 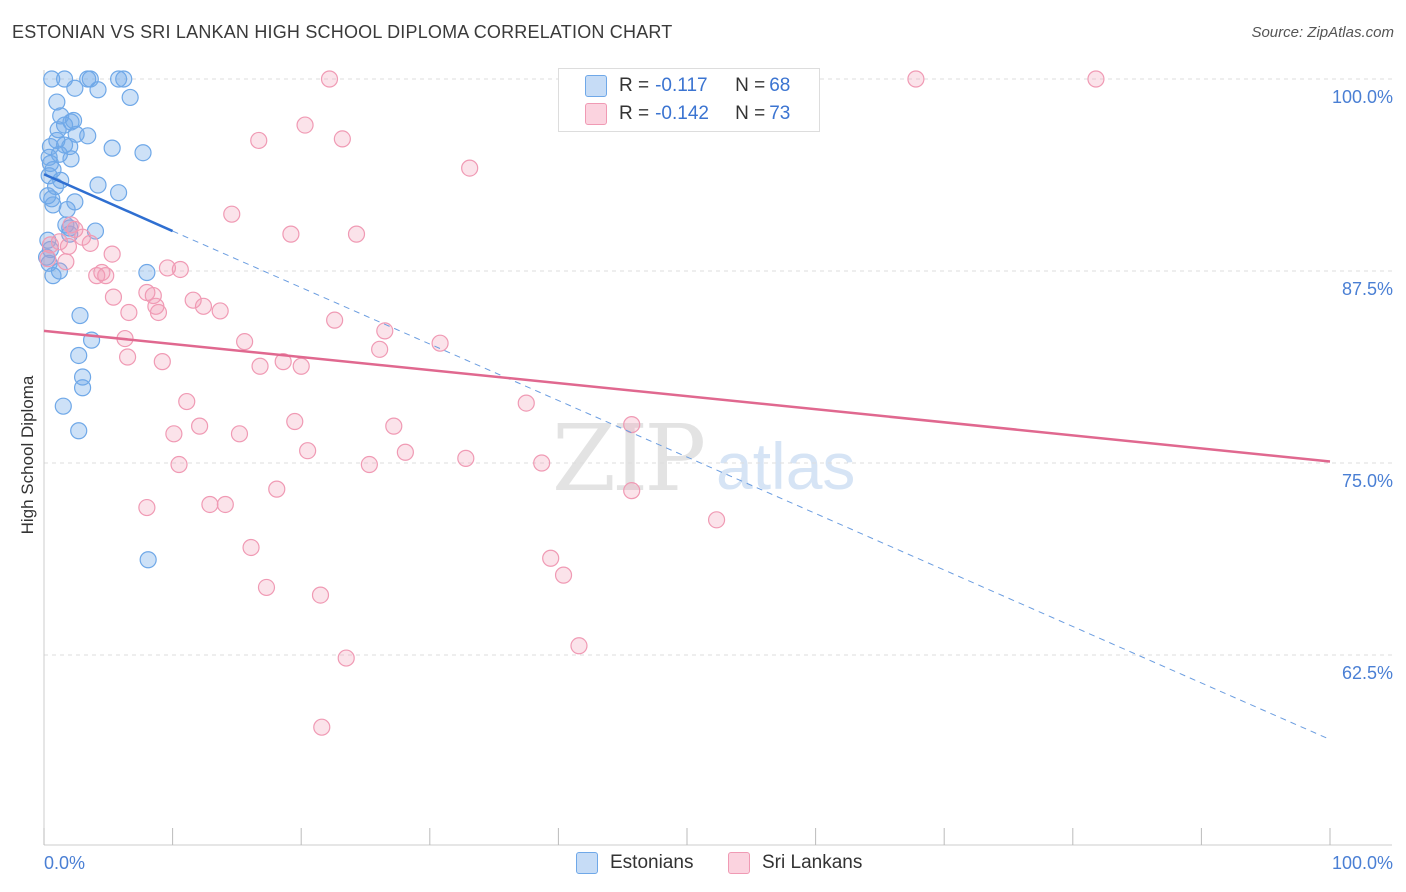 I want to click on legend-item-estonians: Estonians, so click(x=634, y=863).